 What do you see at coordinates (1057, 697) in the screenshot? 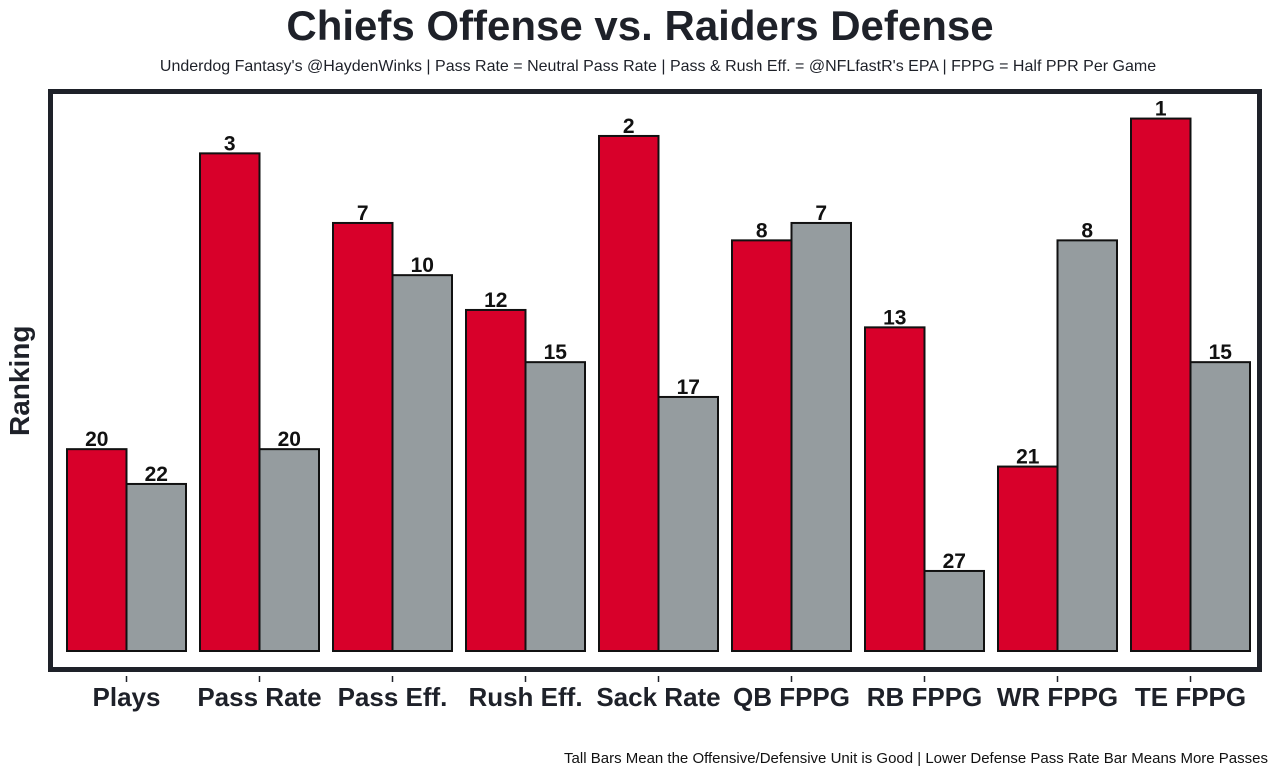
I see `x-tick-label: WR FPPG` at bounding box center [1057, 697].